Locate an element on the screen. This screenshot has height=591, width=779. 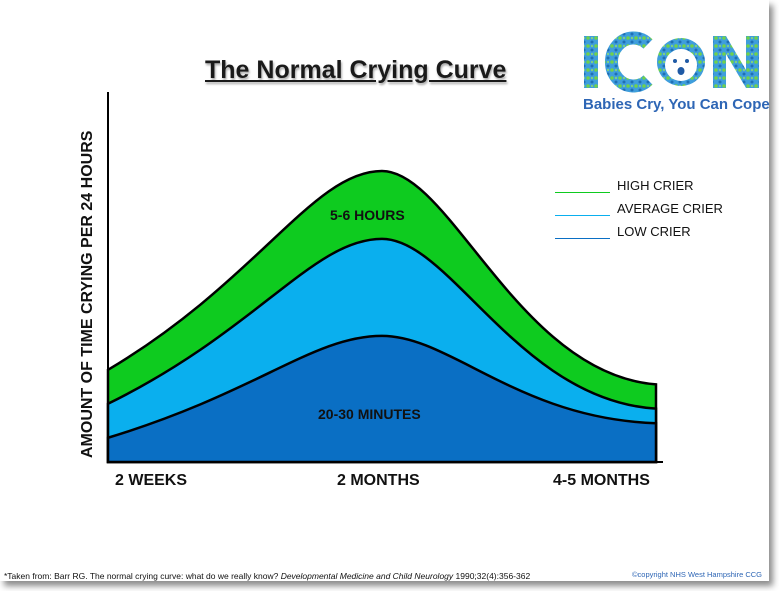
logo-tagline: Babies Cry, You Can Cope is located at coordinates (676, 104).